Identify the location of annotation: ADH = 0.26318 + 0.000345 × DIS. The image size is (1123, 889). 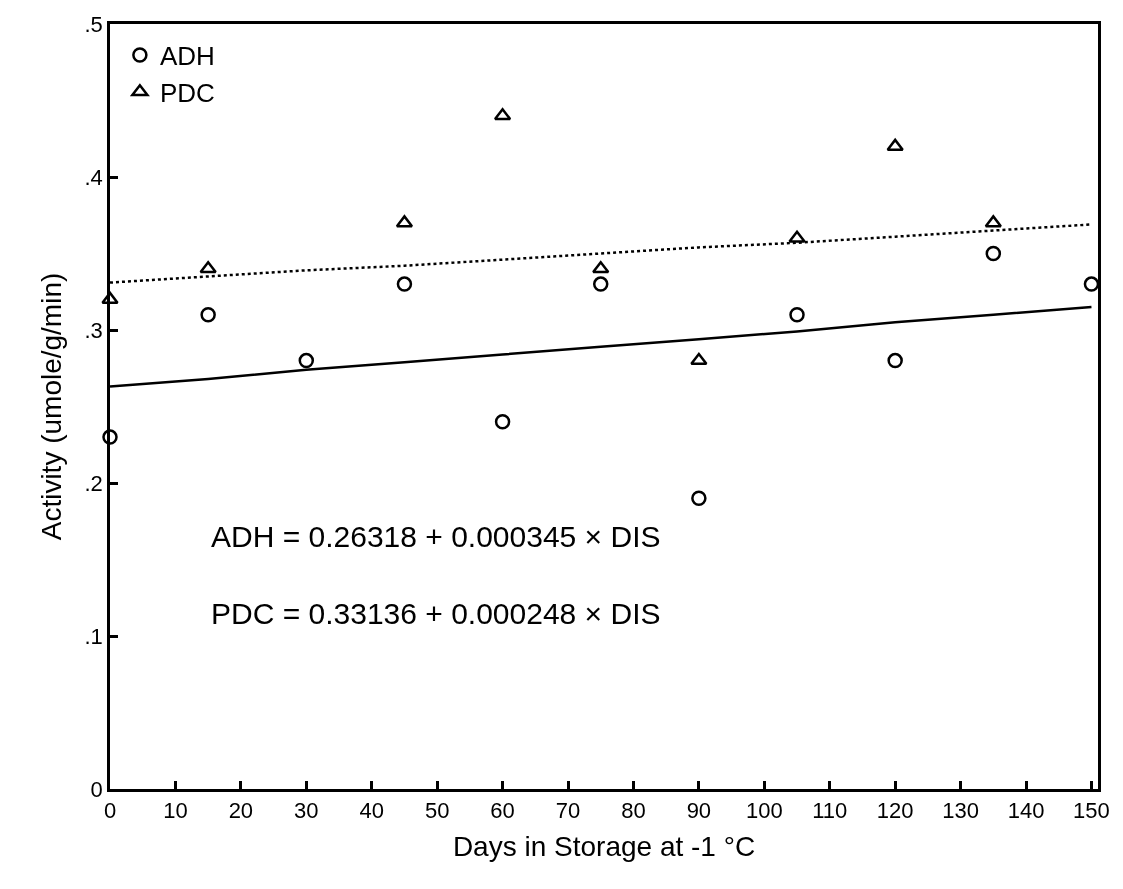
(436, 536).